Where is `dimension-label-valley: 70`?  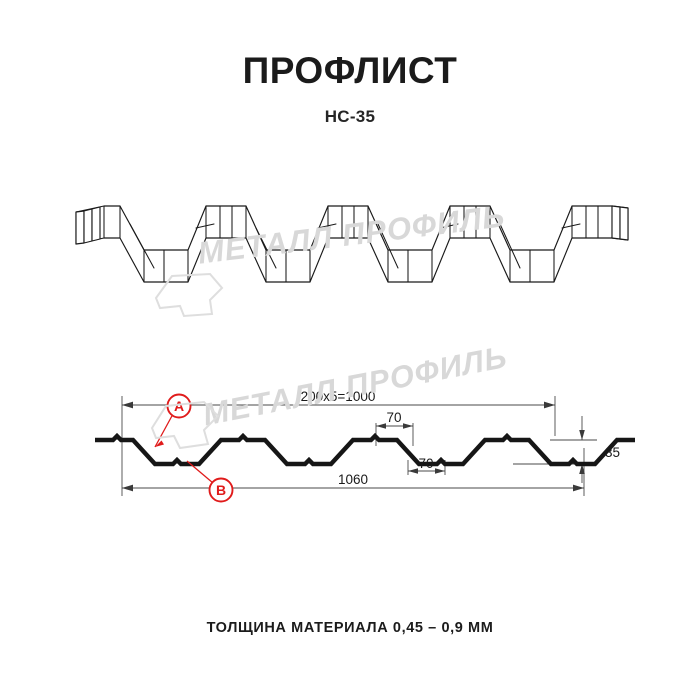 dimension-label-valley: 70 is located at coordinates (425, 463).